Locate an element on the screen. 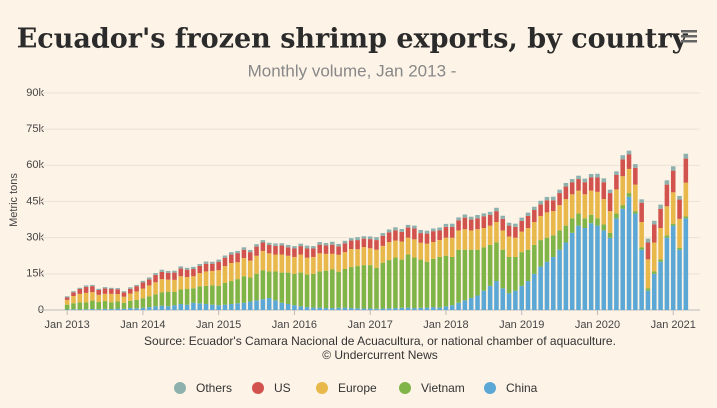 This screenshot has height=408, width=717. y-tick-label: 30k is located at coordinates (35, 238).